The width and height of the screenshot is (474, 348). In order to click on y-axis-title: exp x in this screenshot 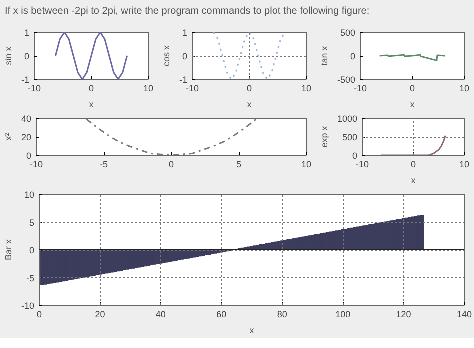, I will do `click(324, 137)`.